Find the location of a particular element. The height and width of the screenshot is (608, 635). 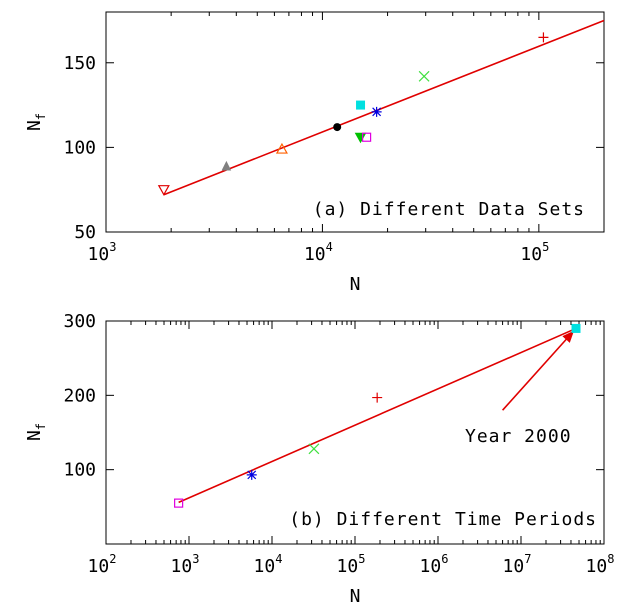

data-point-circle-filled is located at coordinates (337, 127).